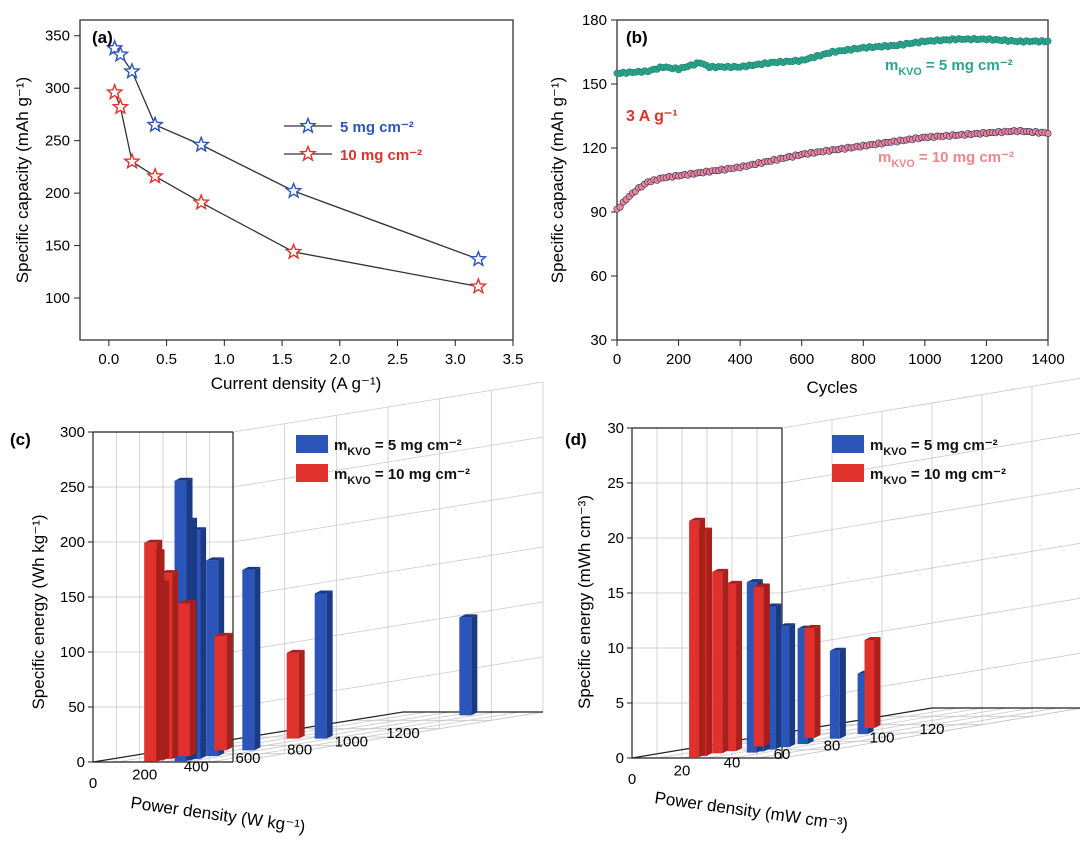 The height and width of the screenshot is (857, 1080). What do you see at coordinates (22, 180) in the screenshot?
I see `panel-a-ylabel: Specific capacity (mAh g⁻¹)` at bounding box center [22, 180].